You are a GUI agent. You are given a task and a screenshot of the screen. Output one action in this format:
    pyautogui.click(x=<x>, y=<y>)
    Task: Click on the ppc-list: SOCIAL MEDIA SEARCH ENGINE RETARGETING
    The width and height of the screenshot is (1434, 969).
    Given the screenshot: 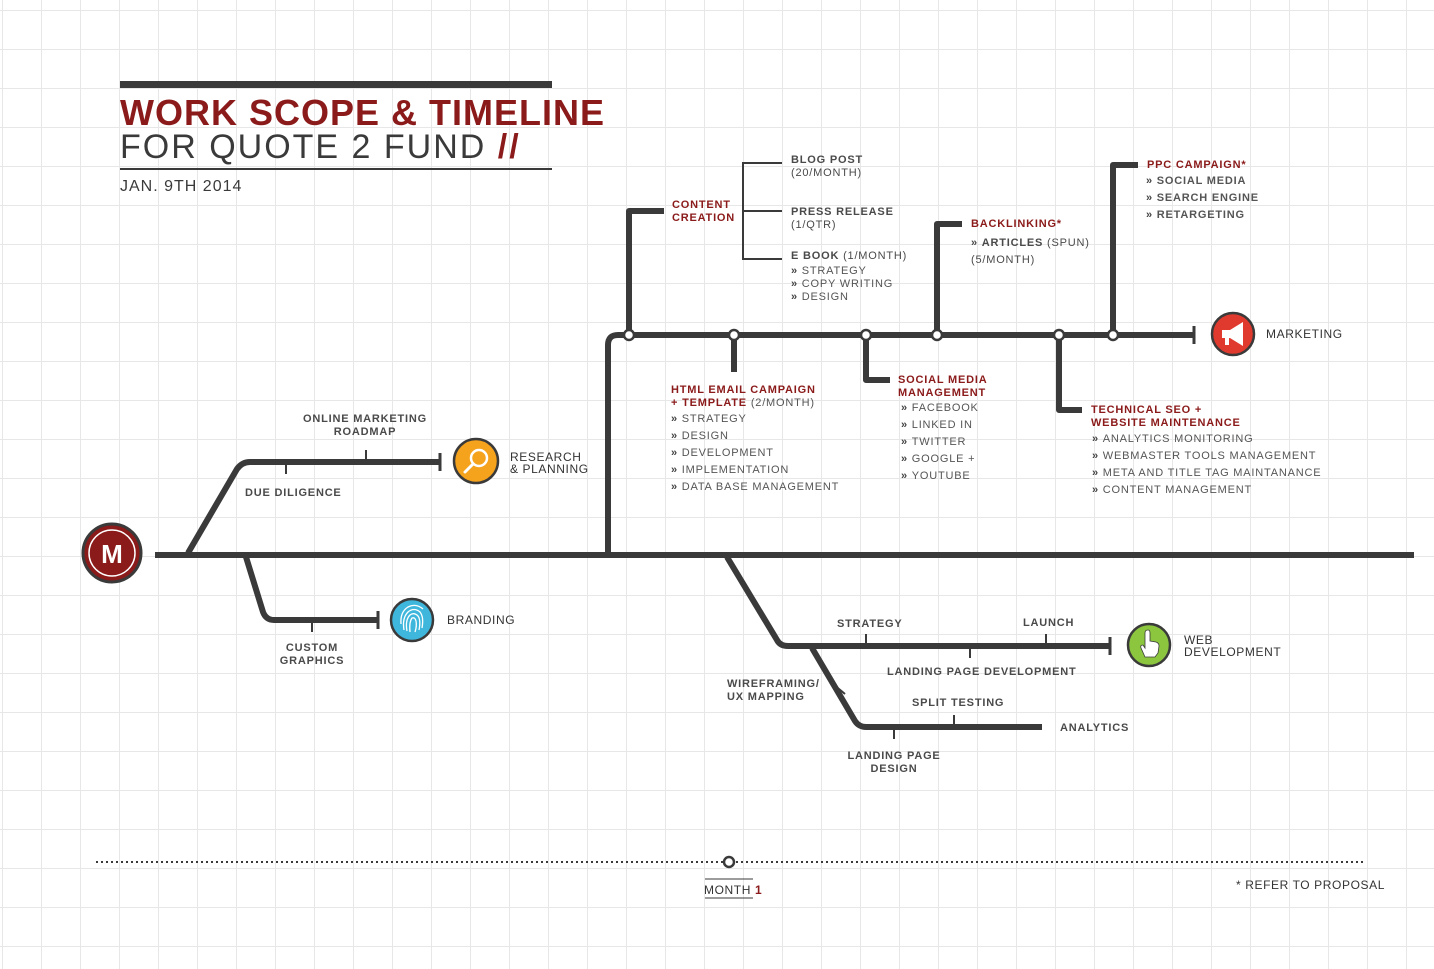 What is the action you would take?
    pyautogui.click(x=1202, y=198)
    